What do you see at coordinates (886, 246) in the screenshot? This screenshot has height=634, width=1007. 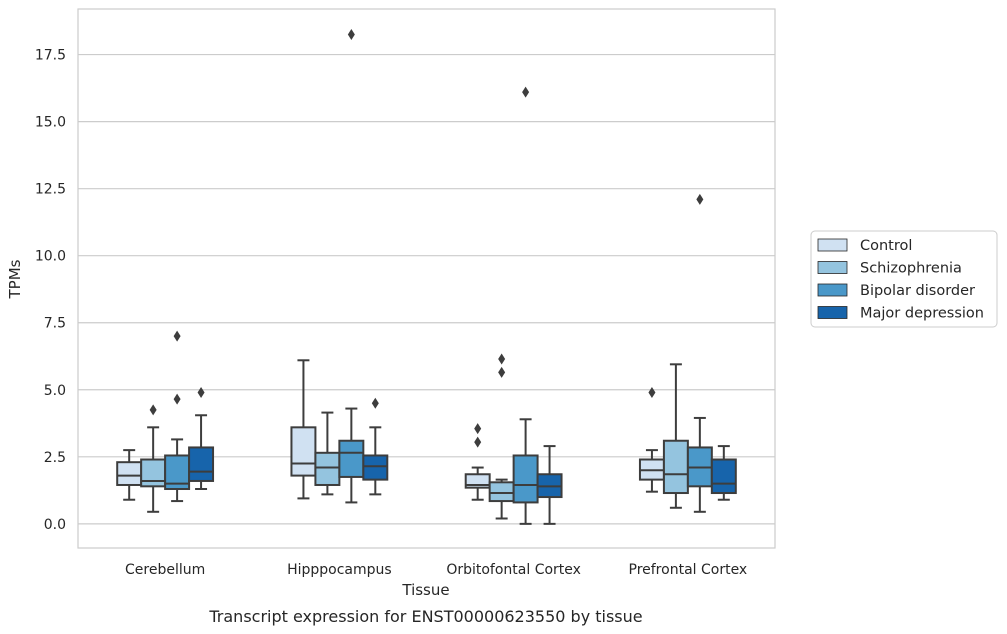 I see `legend-label: Control` at bounding box center [886, 246].